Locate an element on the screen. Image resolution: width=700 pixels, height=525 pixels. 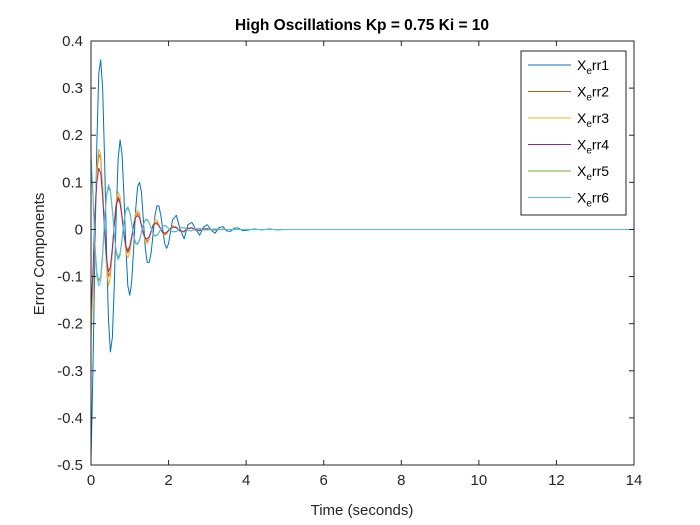
y-tick-label: 0.1 is located at coordinates (72, 182).